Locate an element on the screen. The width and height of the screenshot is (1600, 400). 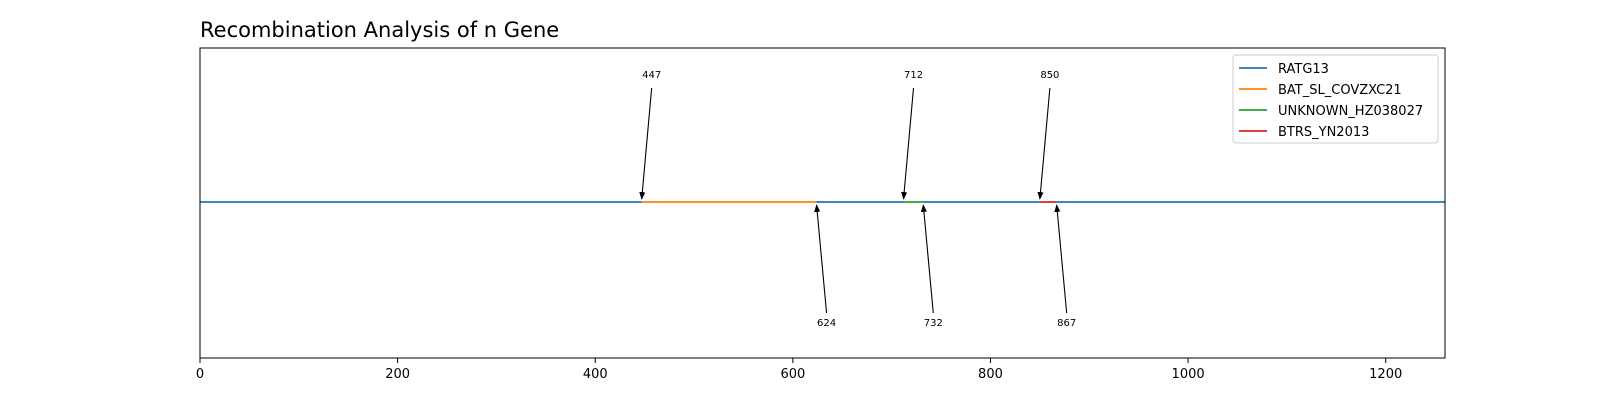
x-tick-label-6: 1200 is located at coordinates (1385, 374).